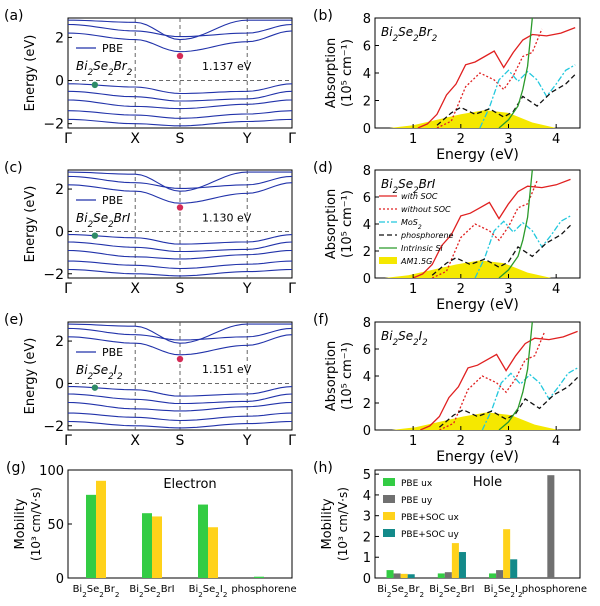 This screenshot has height=606, width=600. I want to click on panel-letter: (c), so click(13, 168).